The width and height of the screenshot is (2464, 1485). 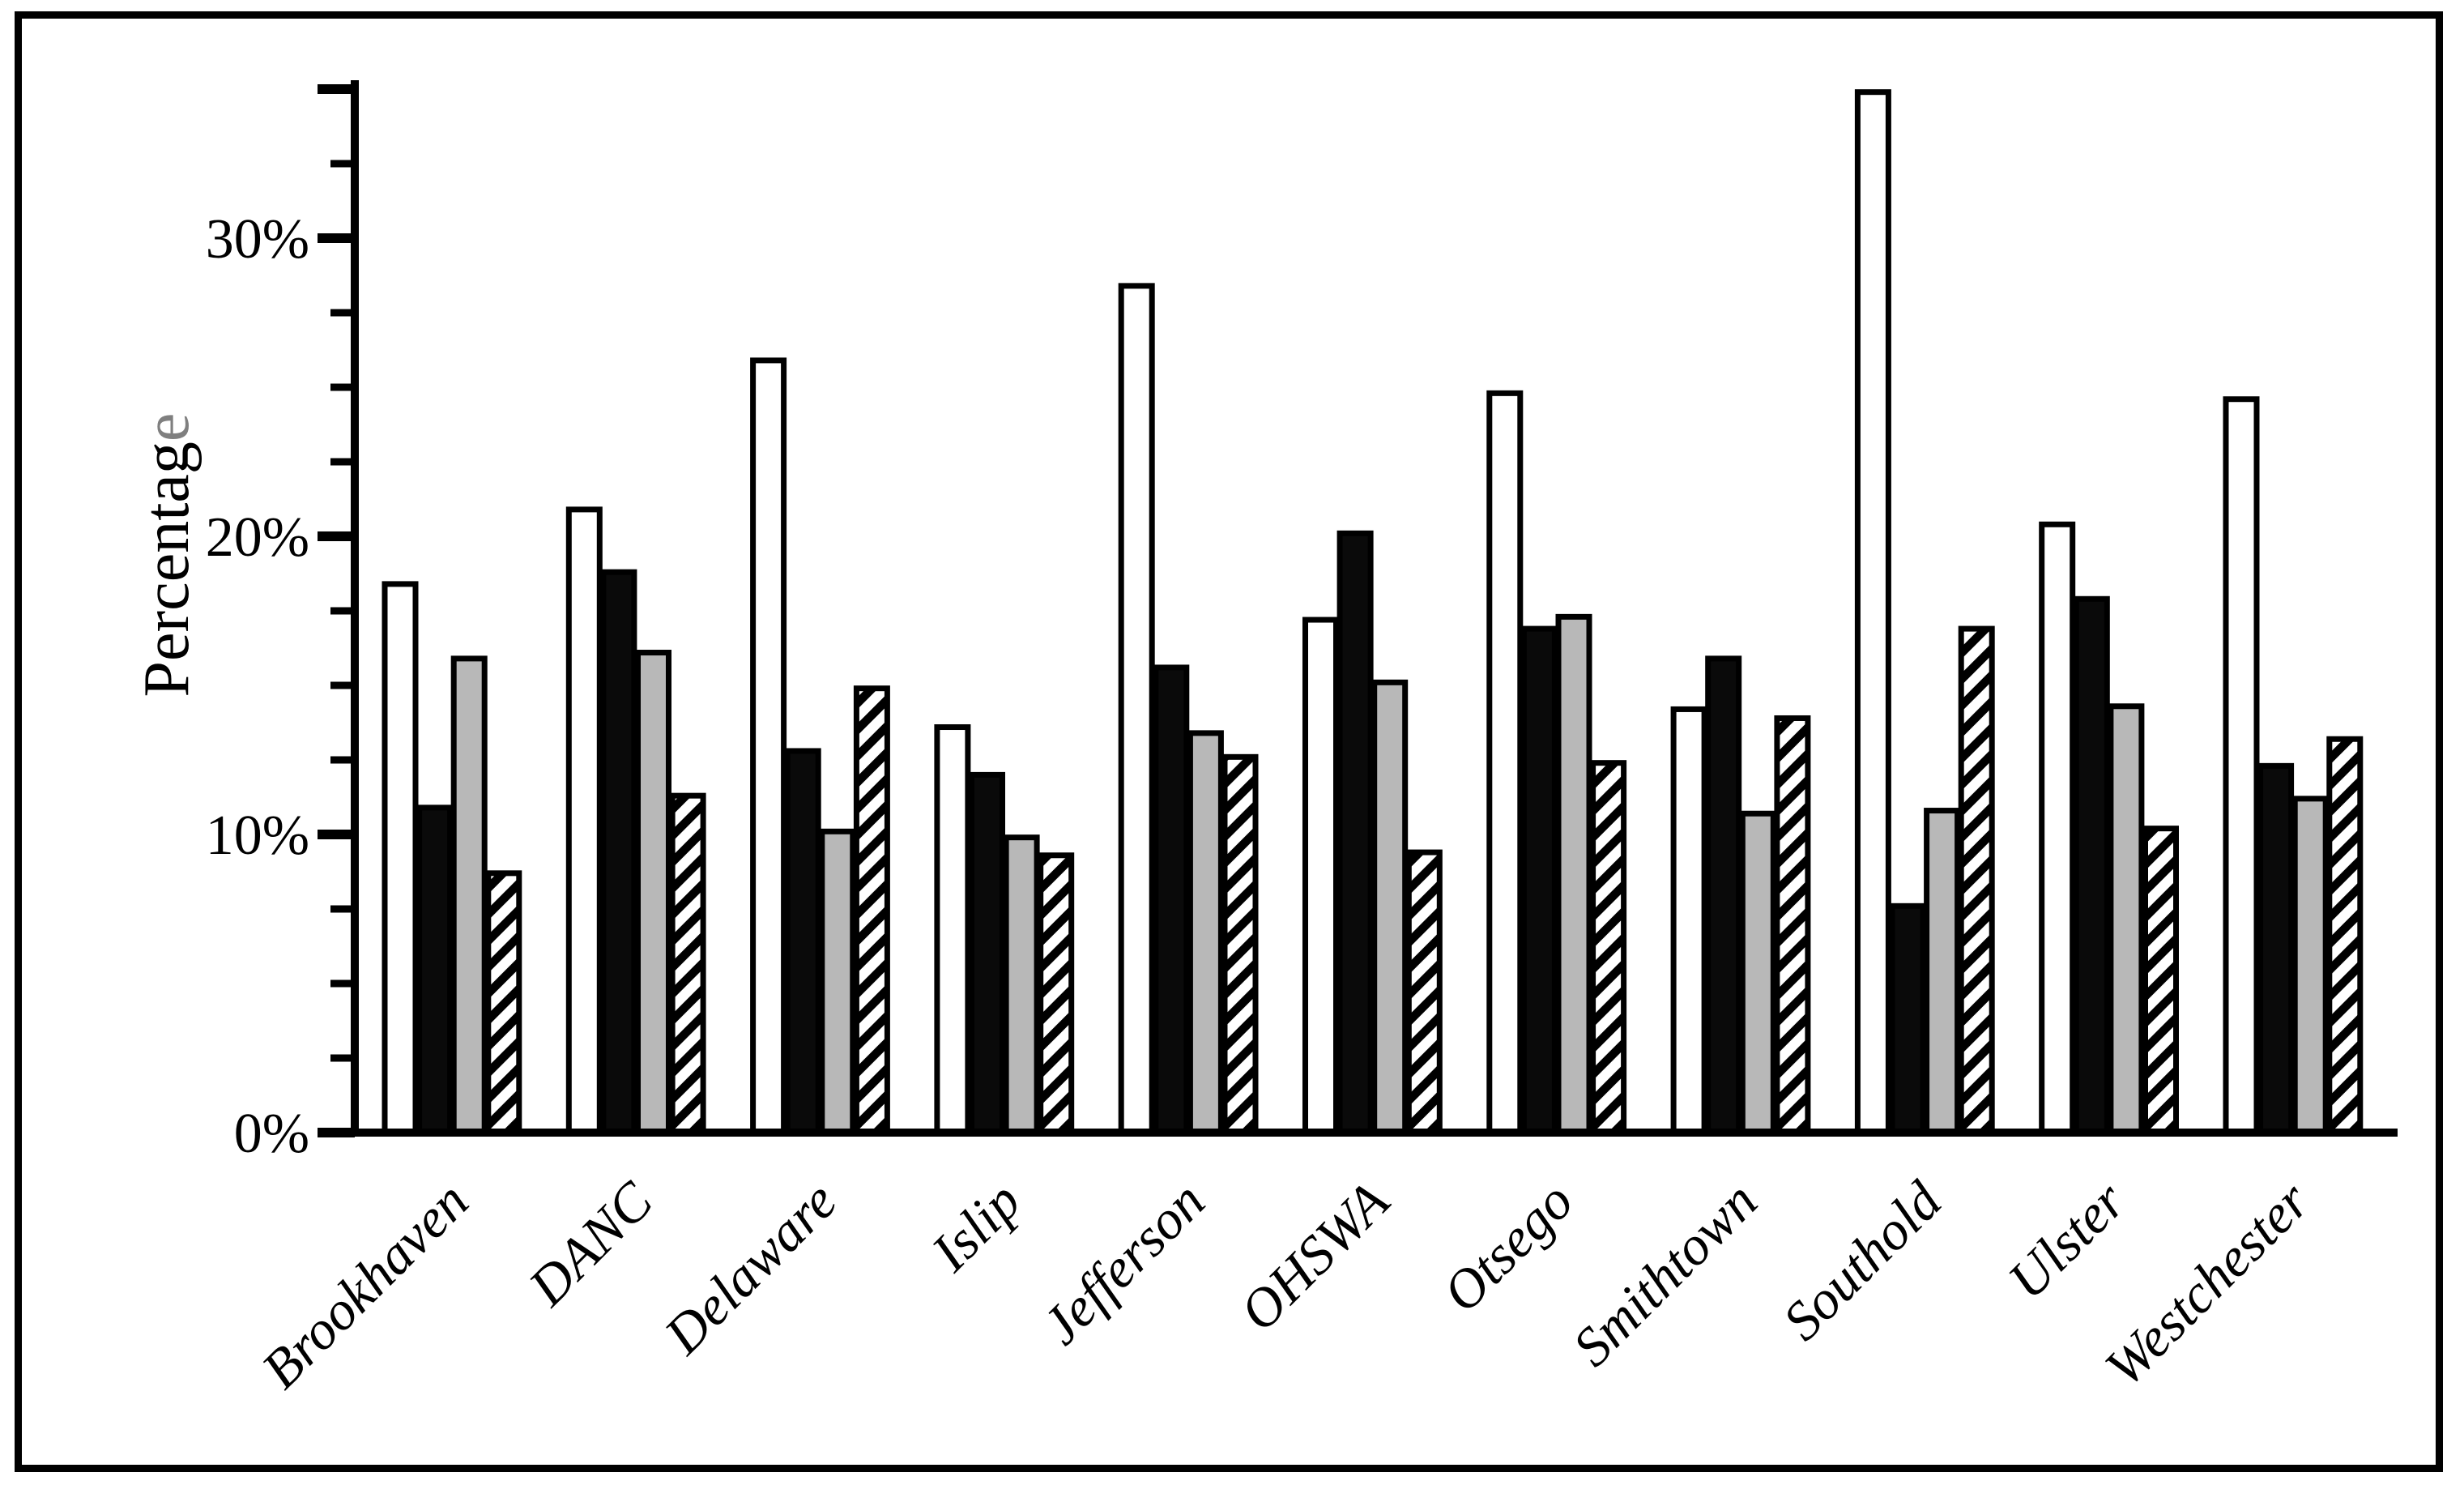 What do you see at coordinates (768, 746) in the screenshot?
I see `bar-delaware-white` at bounding box center [768, 746].